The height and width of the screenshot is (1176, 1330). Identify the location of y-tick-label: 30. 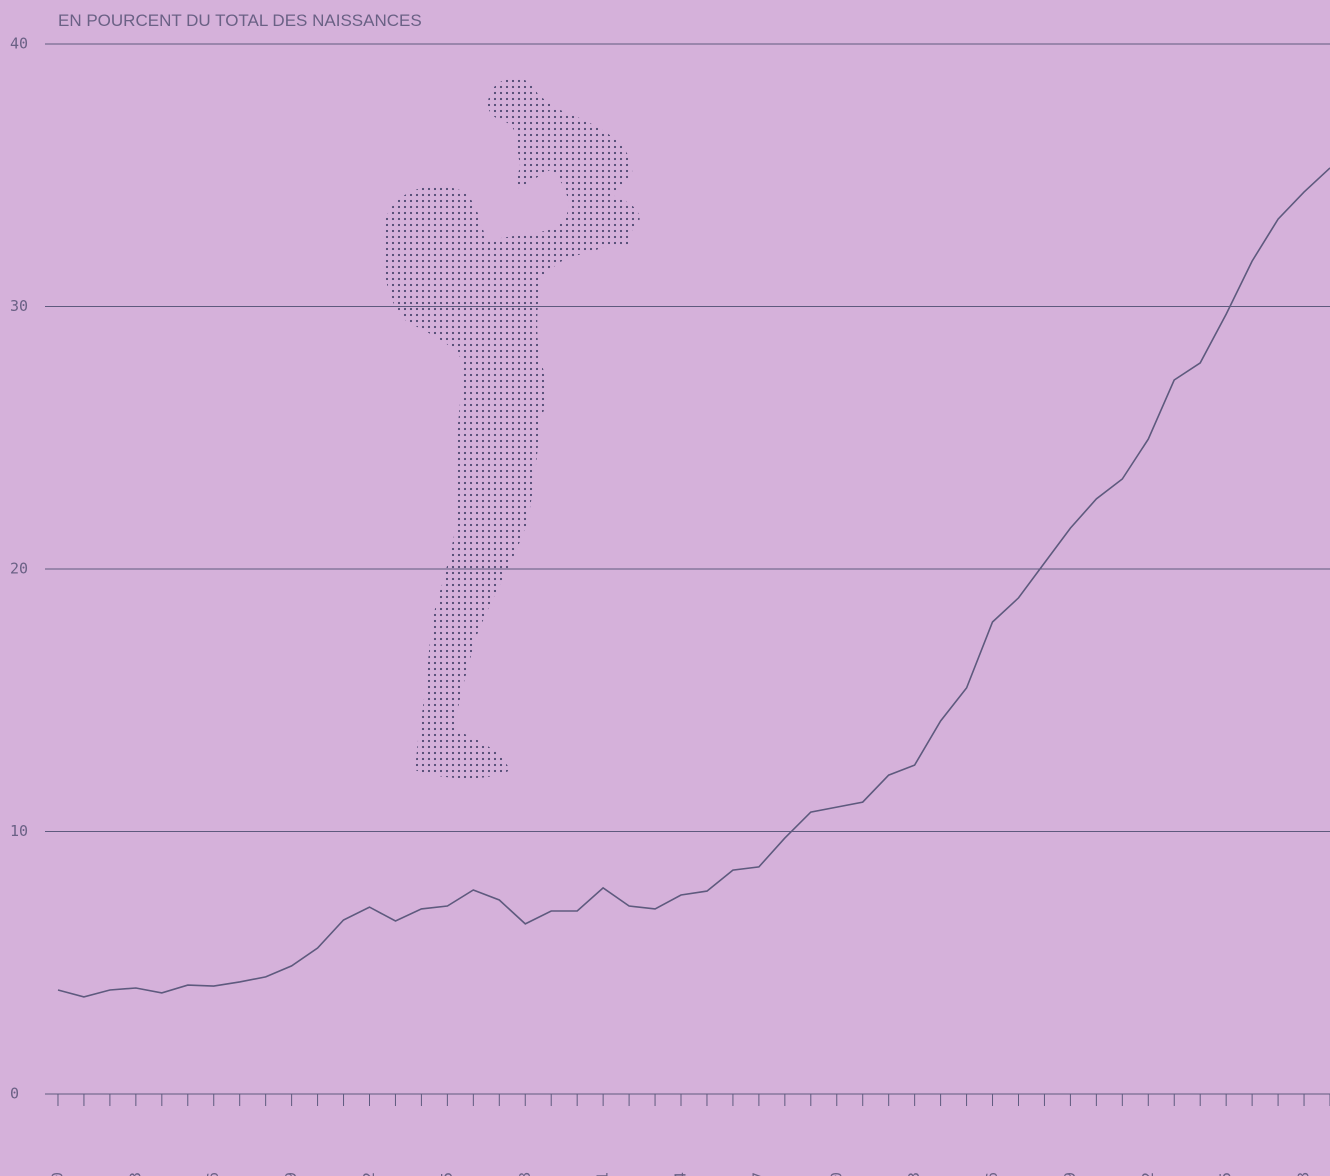
(19, 306).